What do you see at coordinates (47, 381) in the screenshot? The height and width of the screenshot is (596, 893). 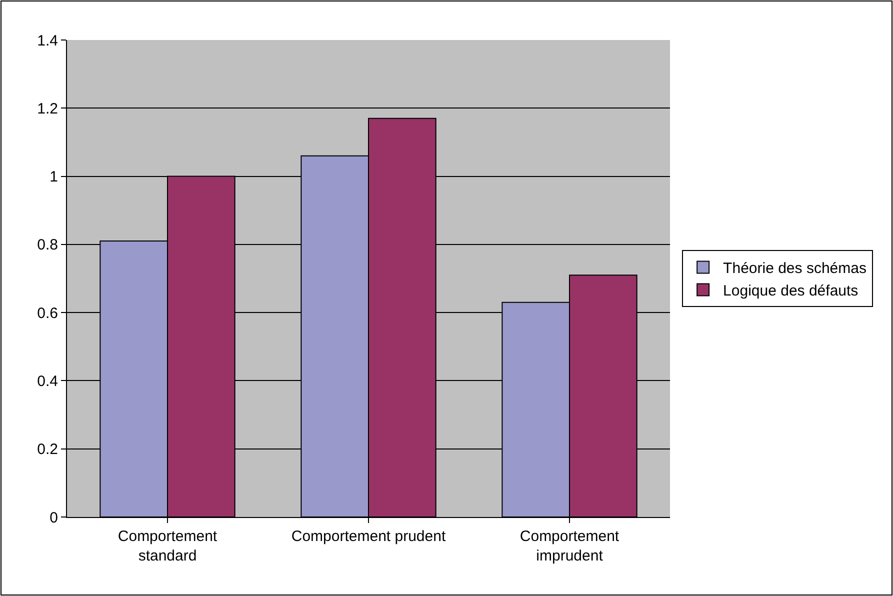 I see `y-tick-label: 0.4` at bounding box center [47, 381].